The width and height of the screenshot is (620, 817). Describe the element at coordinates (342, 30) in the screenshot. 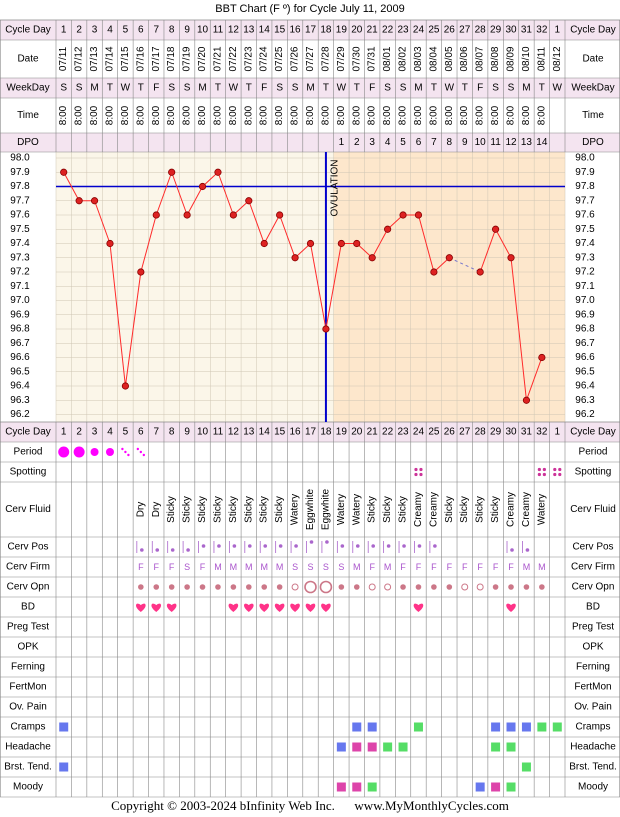

I see `row-cell: 19` at that location.